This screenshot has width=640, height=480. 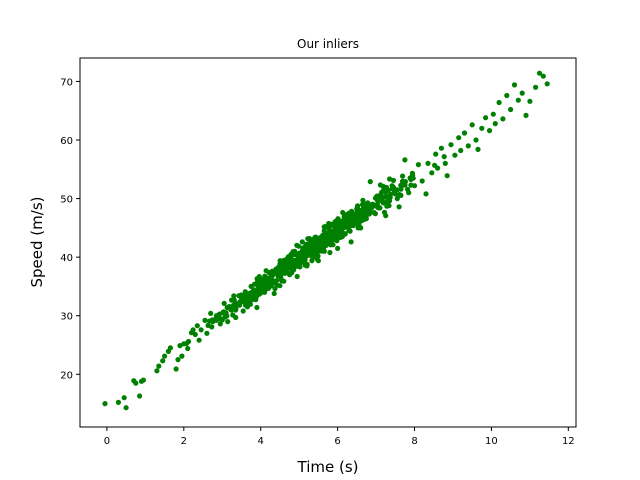 I want to click on chart-title: Our inliers, so click(x=328, y=44).